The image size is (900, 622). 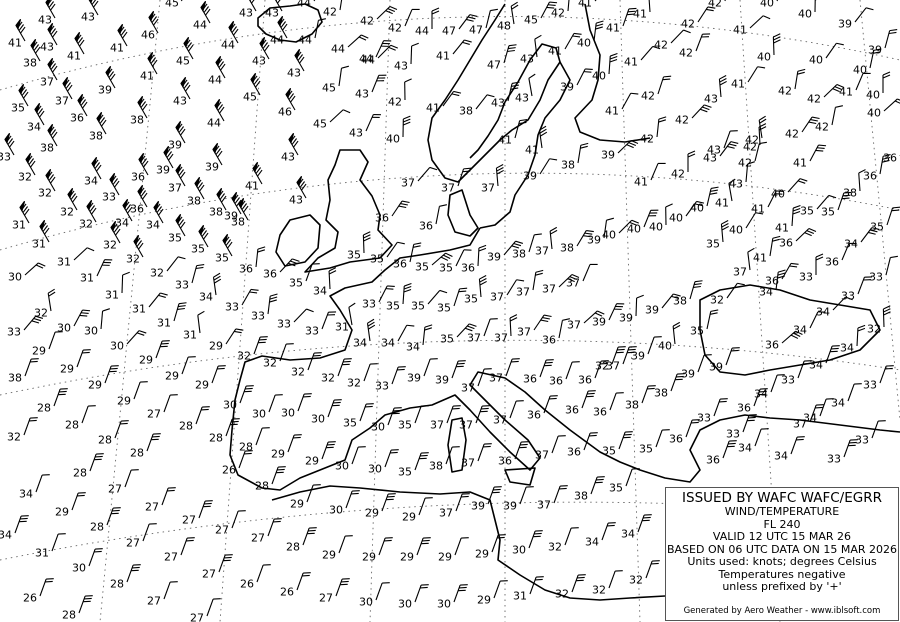 What do you see at coordinates (298, 240) in the screenshot?
I see `ireland-coast` at bounding box center [298, 240].